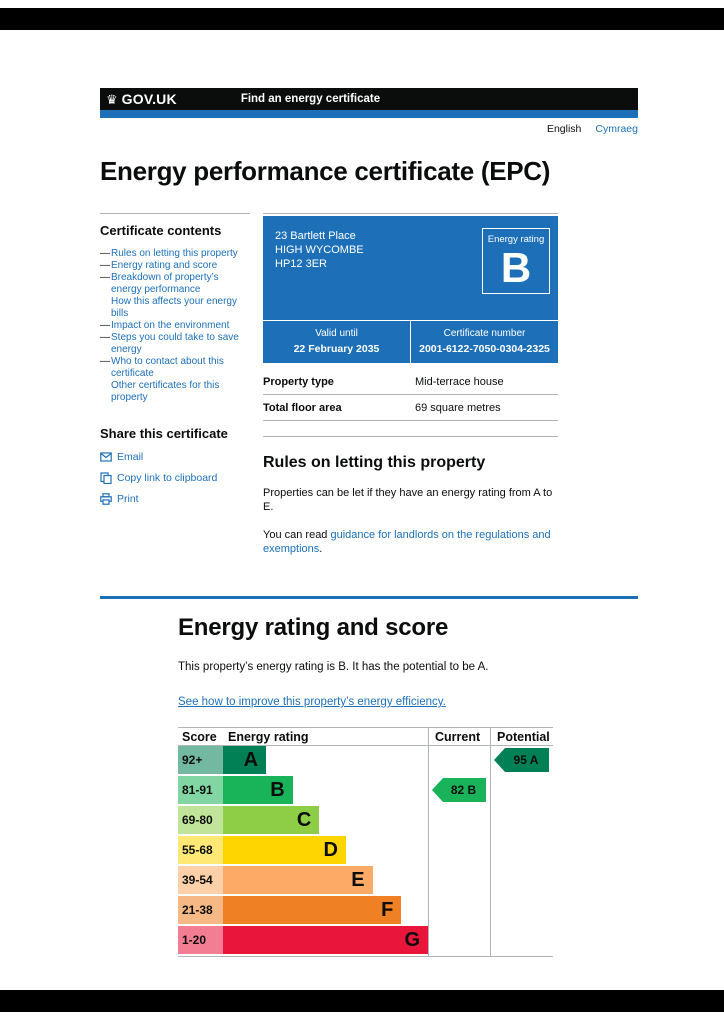 This screenshot has width=724, height=1024. What do you see at coordinates (313, 627) in the screenshot?
I see `rating-section-heading: Energy rating and score` at bounding box center [313, 627].